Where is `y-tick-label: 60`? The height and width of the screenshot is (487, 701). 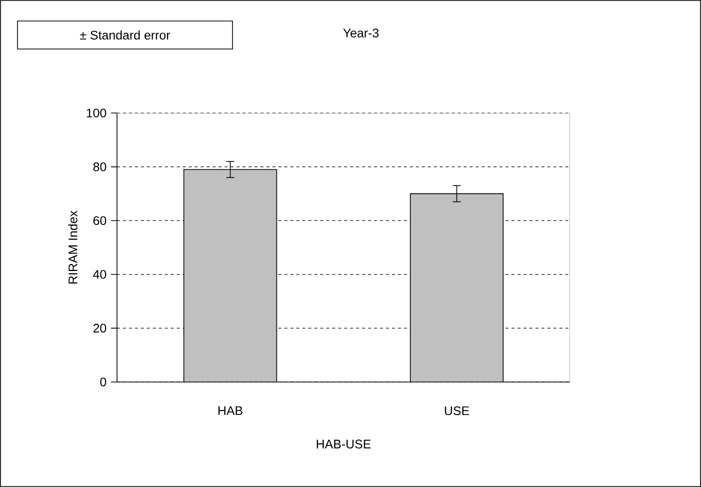 y-tick-label: 60 is located at coordinates (99, 221).